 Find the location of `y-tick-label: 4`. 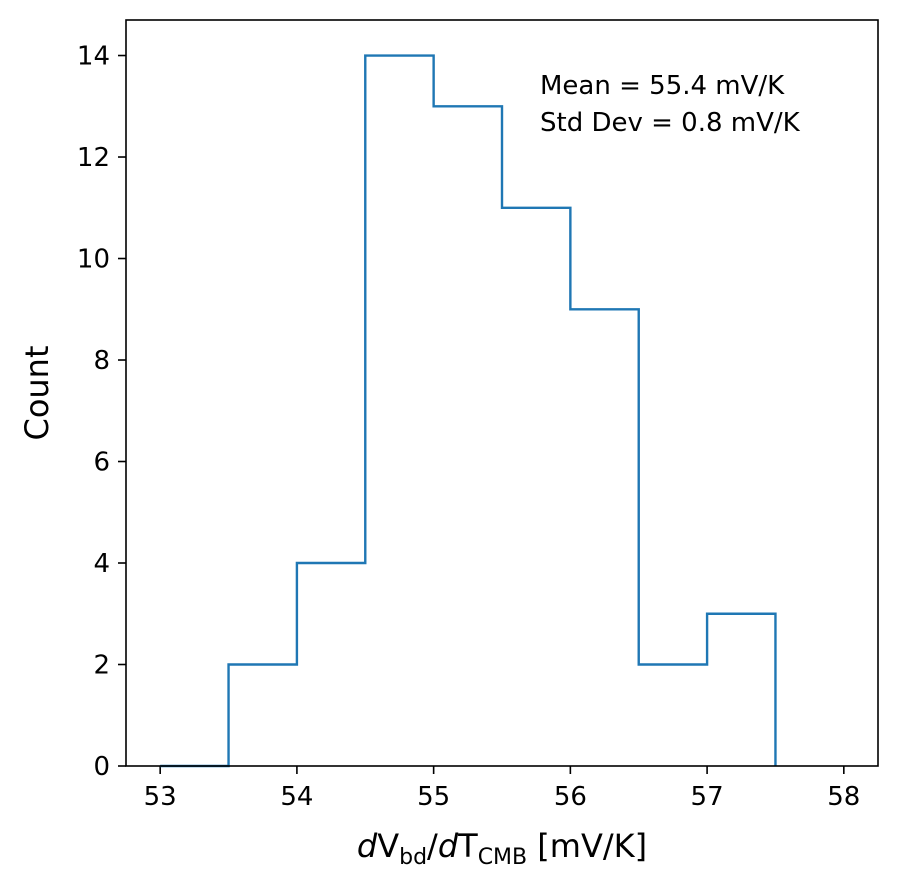

y-tick-label: 4 is located at coordinates (101, 564).